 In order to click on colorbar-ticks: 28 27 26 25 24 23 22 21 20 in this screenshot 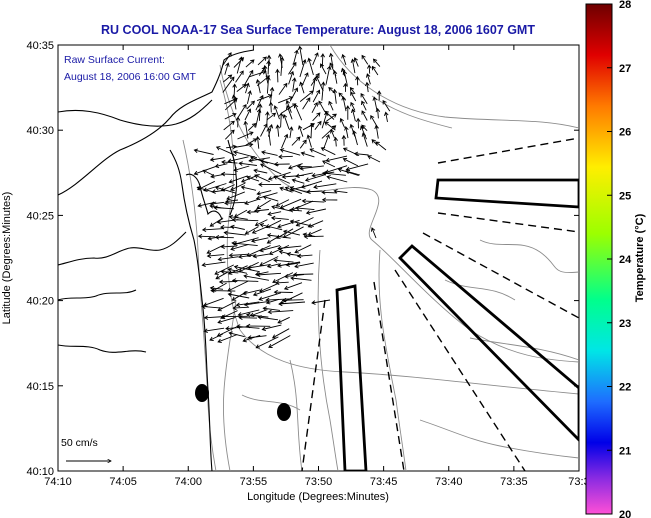, I will do `click(619, 259)`.